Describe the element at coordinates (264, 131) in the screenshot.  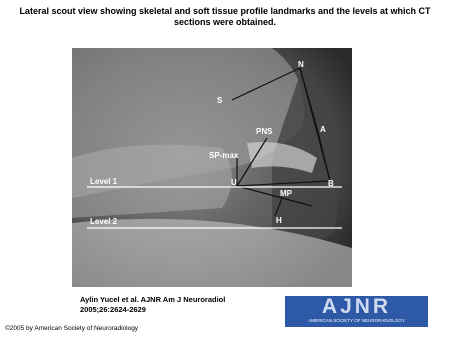
I see `label-pns: PNS` at that location.